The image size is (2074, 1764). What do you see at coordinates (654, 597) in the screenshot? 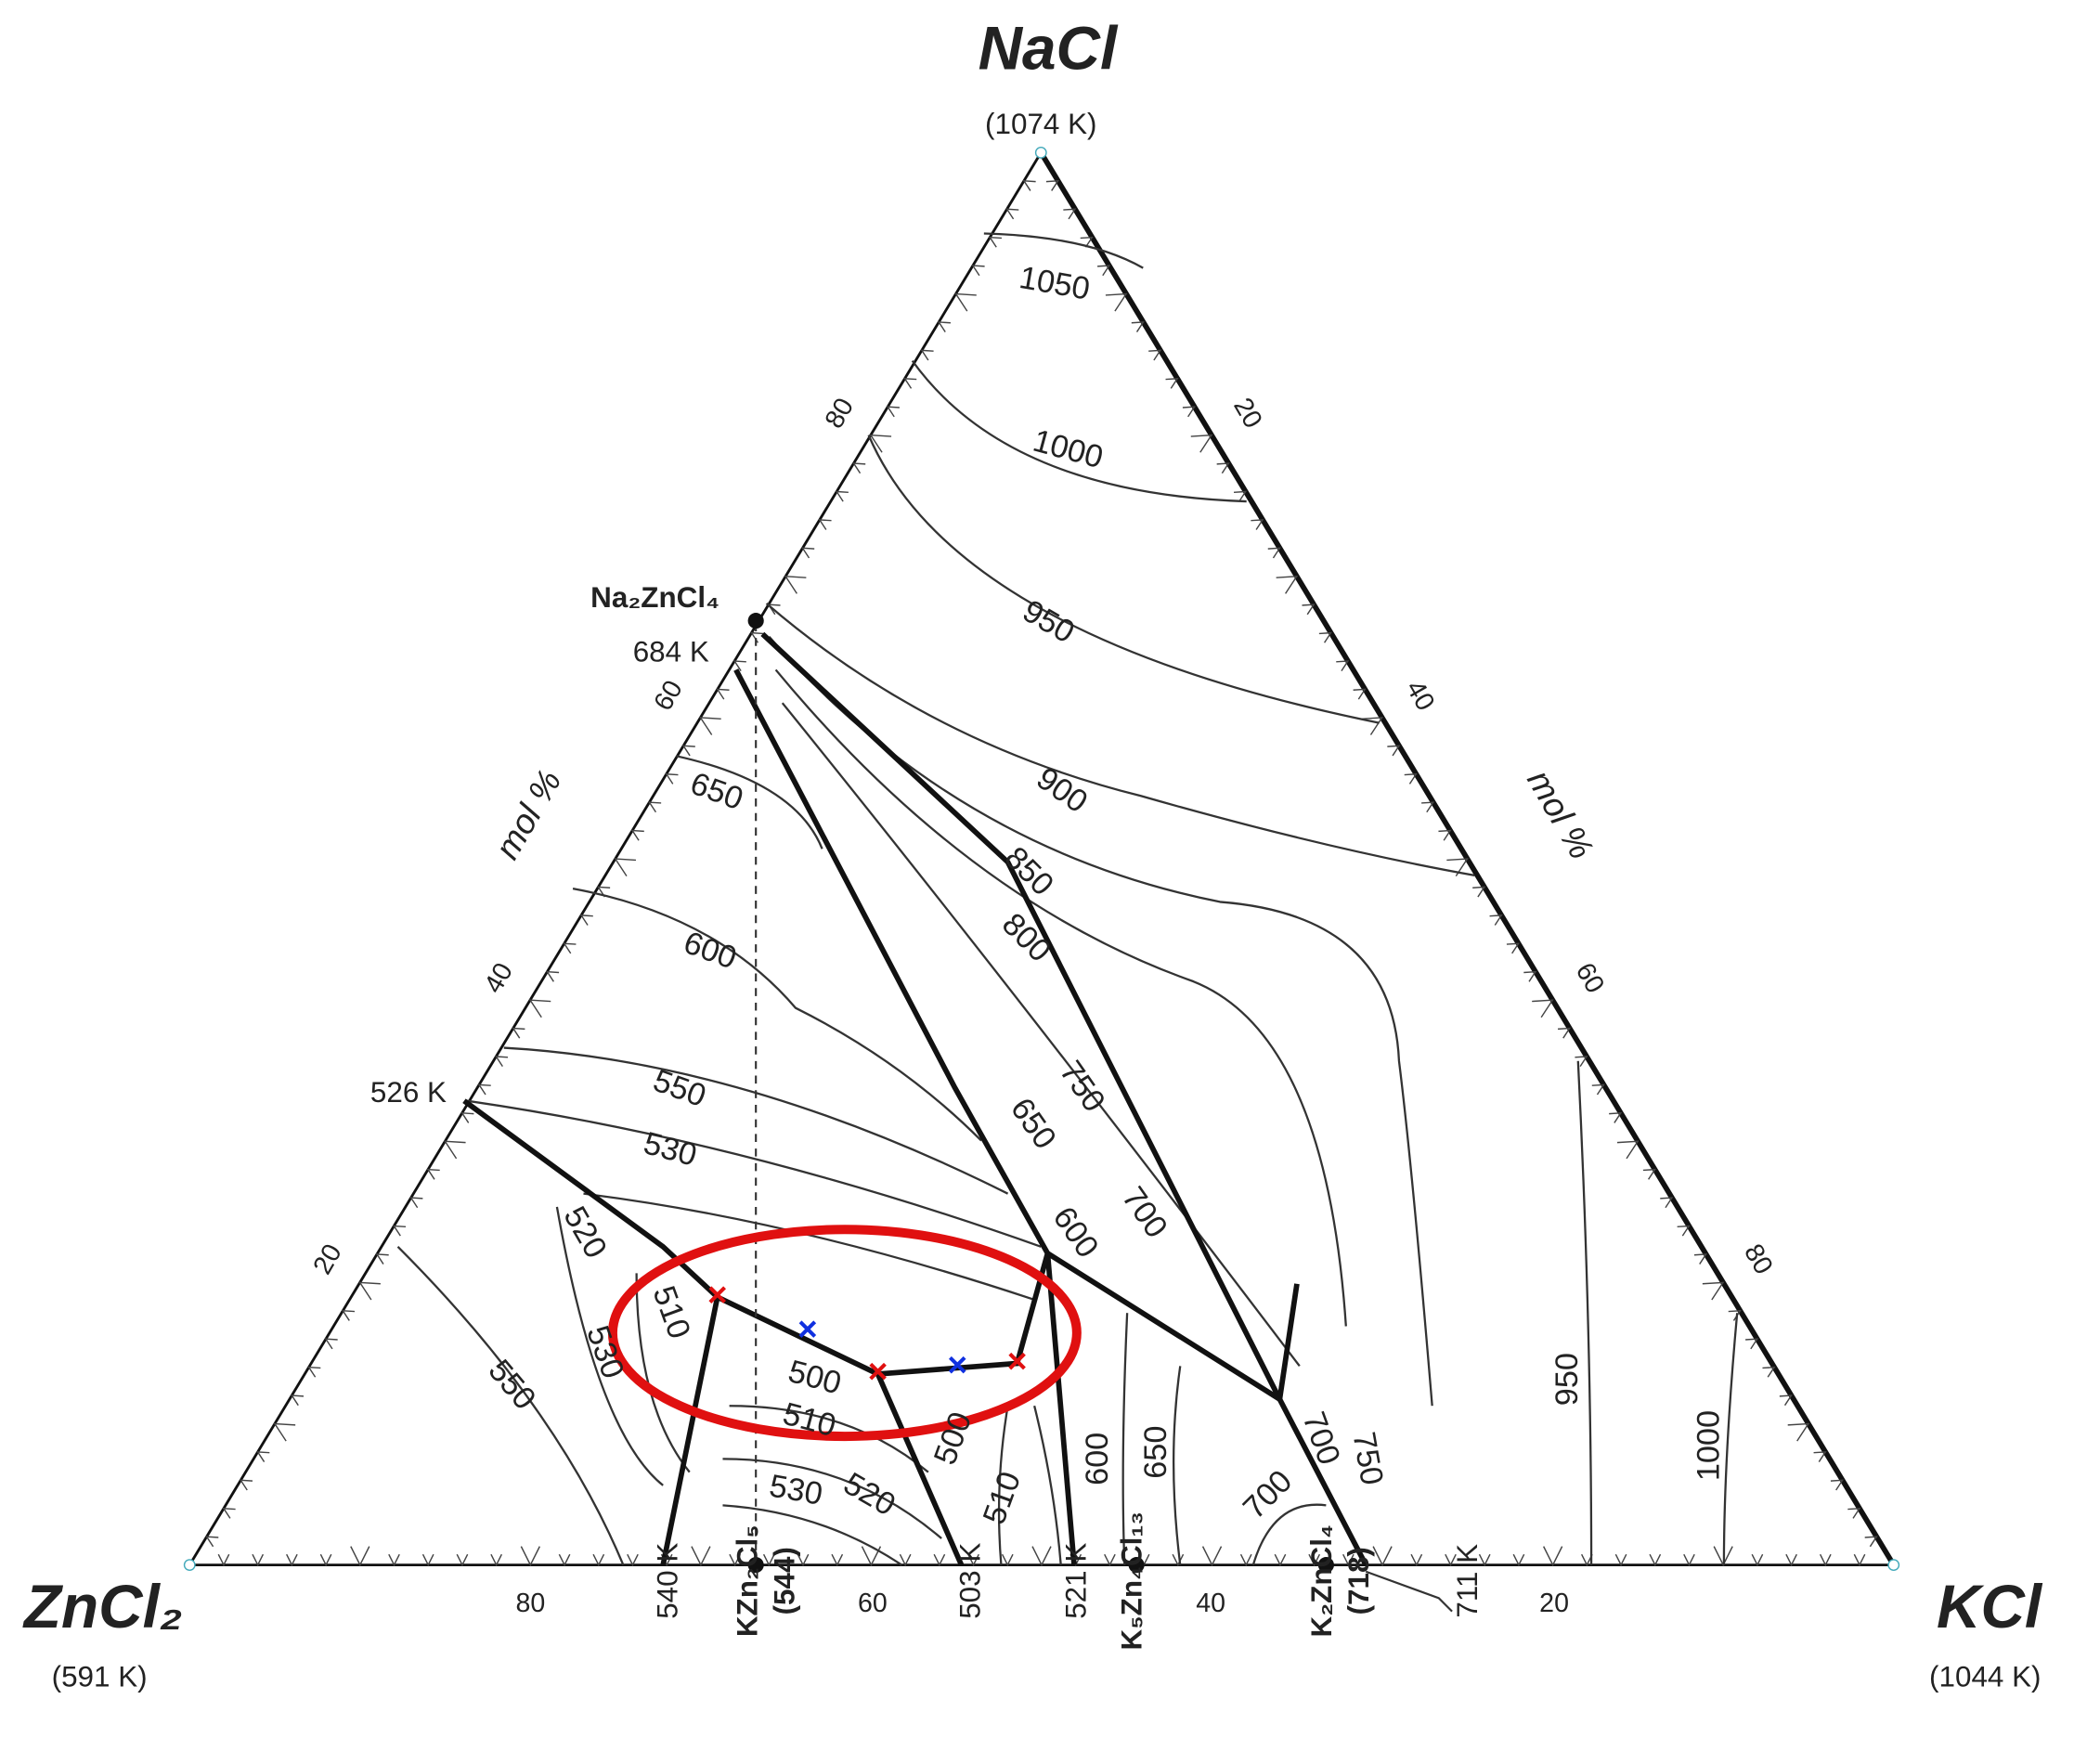
I see `compound-label: Na₂ZnCl₄` at bounding box center [654, 597].